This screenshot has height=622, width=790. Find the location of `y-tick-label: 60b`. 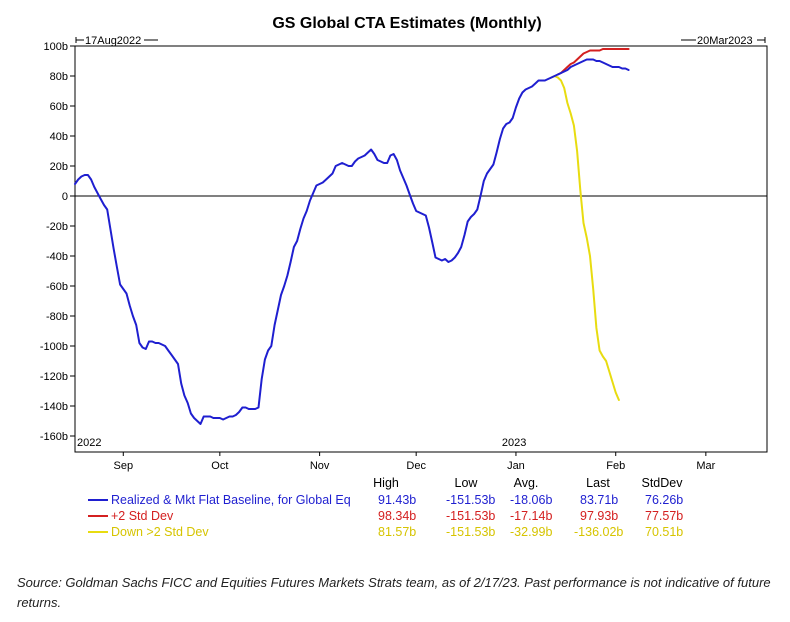

y-tick-label: 60b is located at coordinates (59, 107).